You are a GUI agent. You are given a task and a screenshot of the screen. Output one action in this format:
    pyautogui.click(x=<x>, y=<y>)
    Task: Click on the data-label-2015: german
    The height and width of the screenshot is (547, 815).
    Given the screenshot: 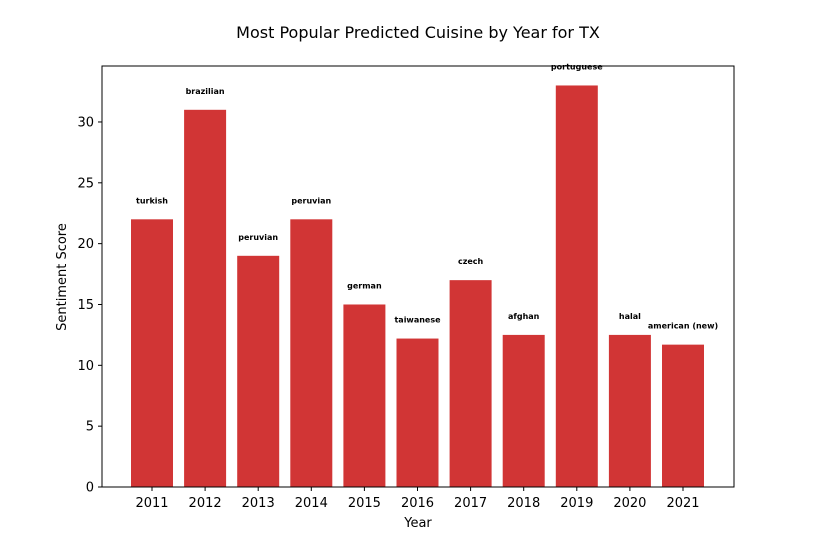 What is the action you would take?
    pyautogui.click(x=364, y=285)
    